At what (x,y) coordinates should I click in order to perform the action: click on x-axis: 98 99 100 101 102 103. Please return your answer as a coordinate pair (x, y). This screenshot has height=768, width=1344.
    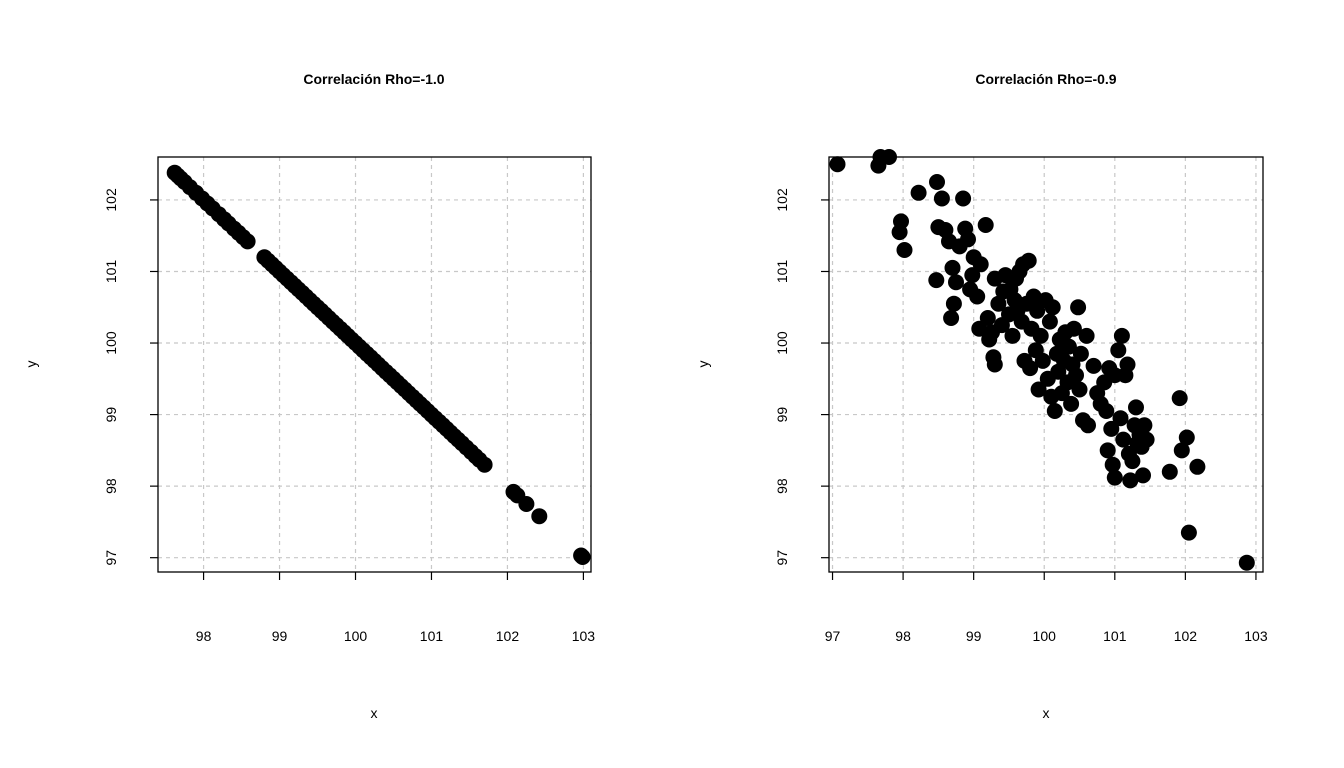
    Looking at the image, I should click on (396, 608).